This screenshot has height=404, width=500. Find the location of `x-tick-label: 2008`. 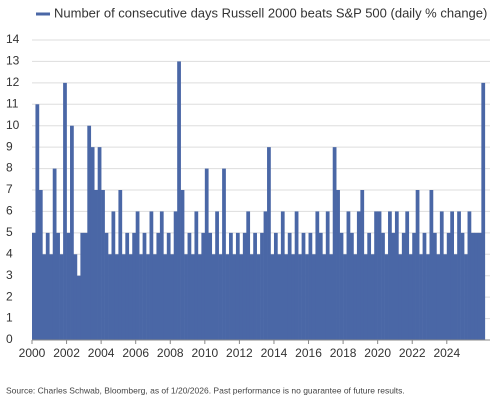

x-tick-label: 2008 is located at coordinates (170, 353).